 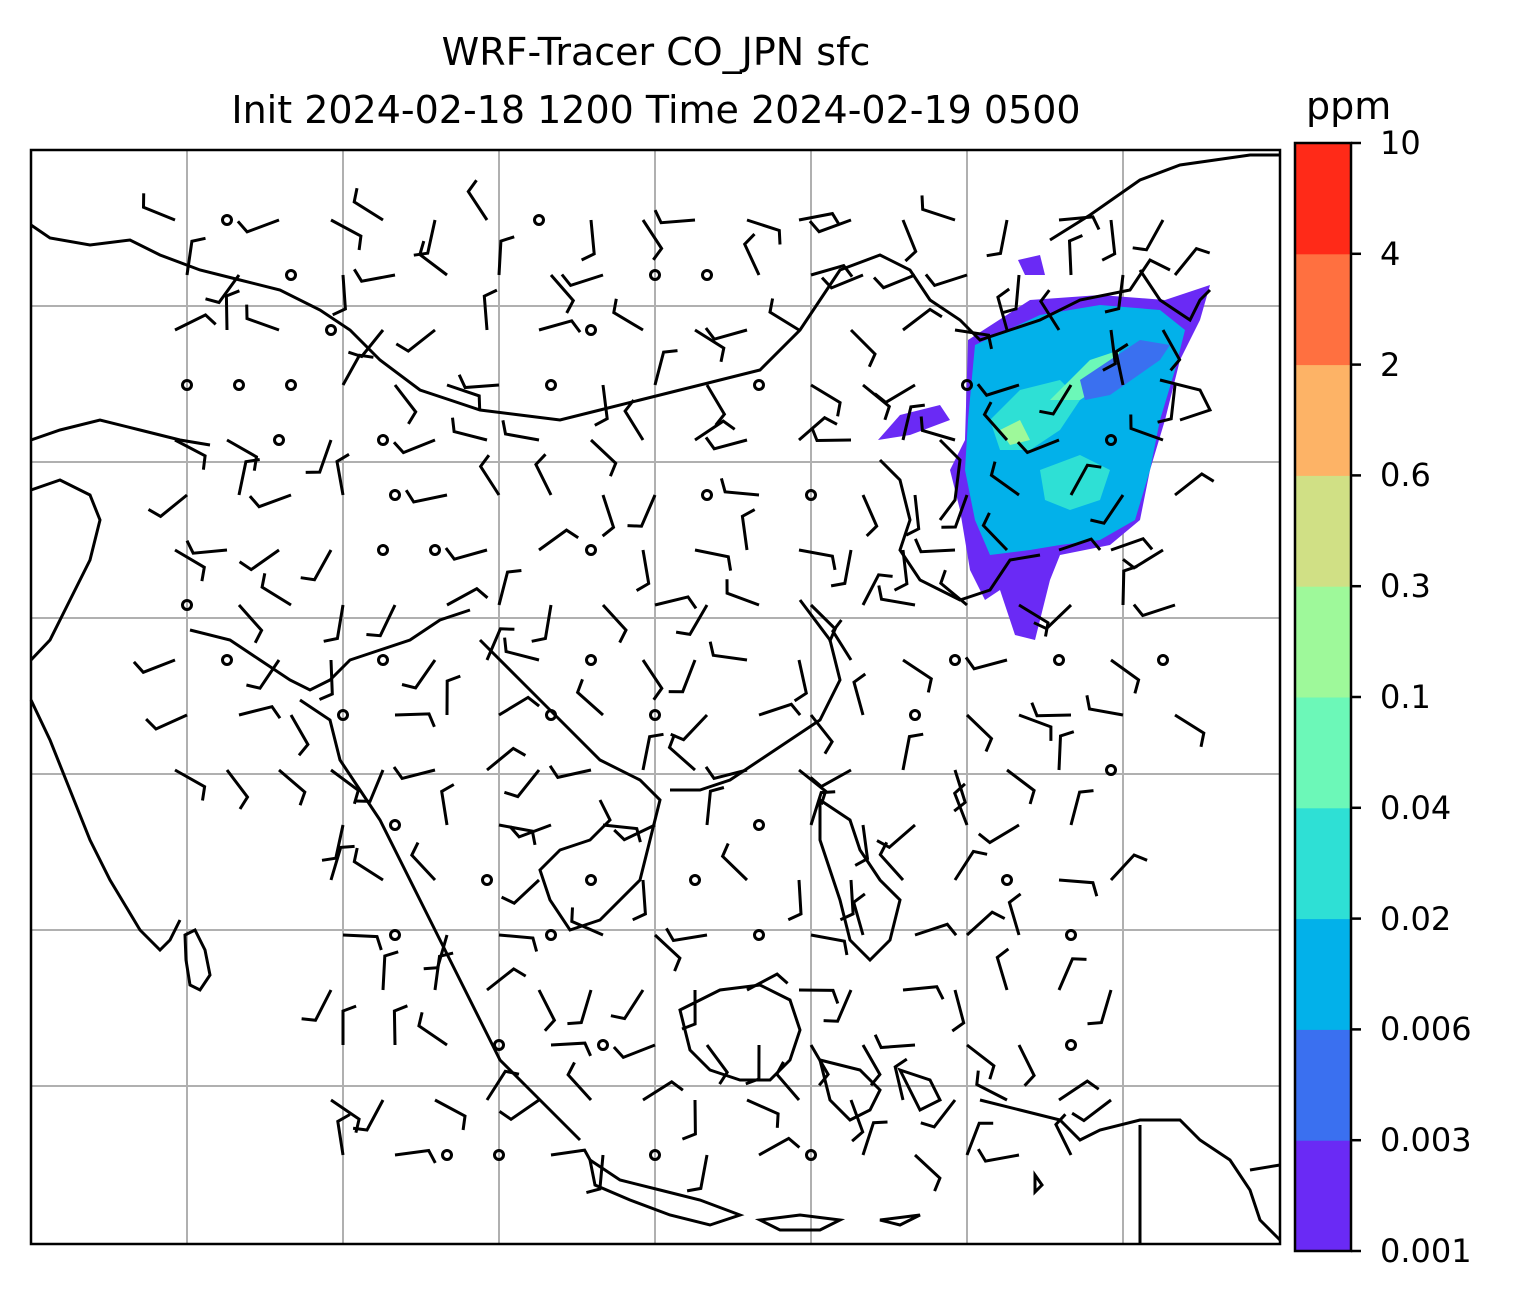 What do you see at coordinates (1405, 475) in the screenshot?
I see `colorbar-tick-label: 0.6` at bounding box center [1405, 475].